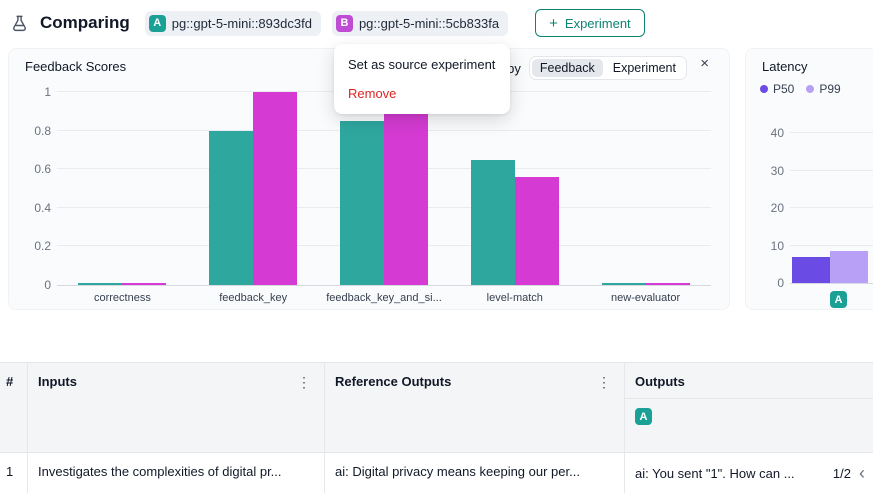 The width and height of the screenshot is (873, 493). I want to click on experiment-a-badge: A, so click(157, 23).